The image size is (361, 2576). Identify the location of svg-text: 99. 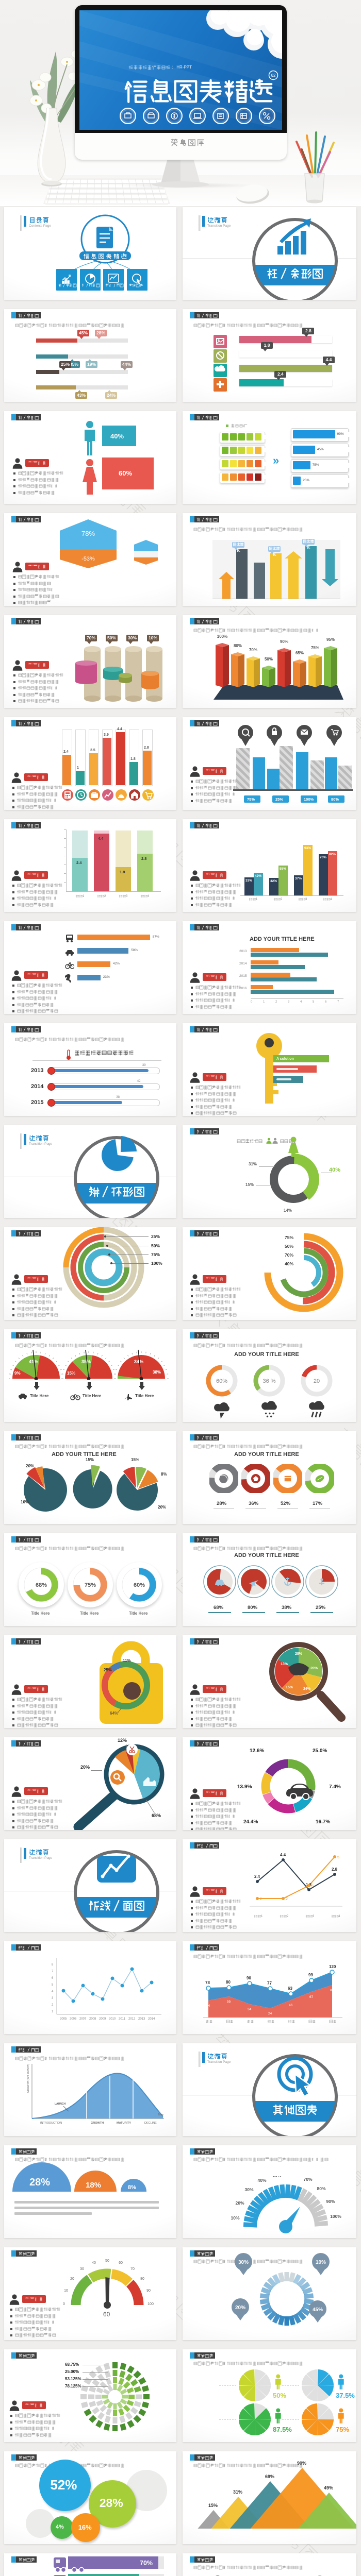
(310, 1975).